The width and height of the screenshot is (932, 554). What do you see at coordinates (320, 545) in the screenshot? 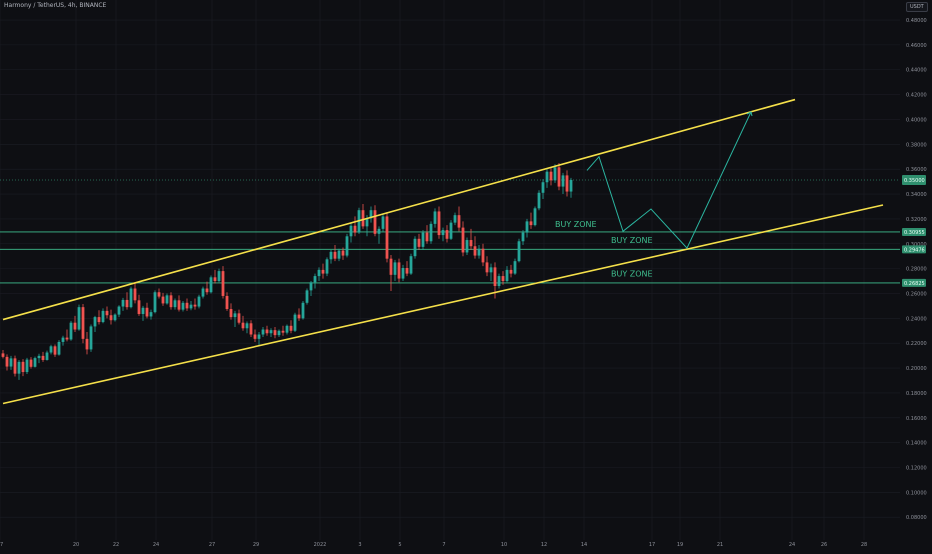
I see `x-tick-label: 2022` at bounding box center [320, 545].